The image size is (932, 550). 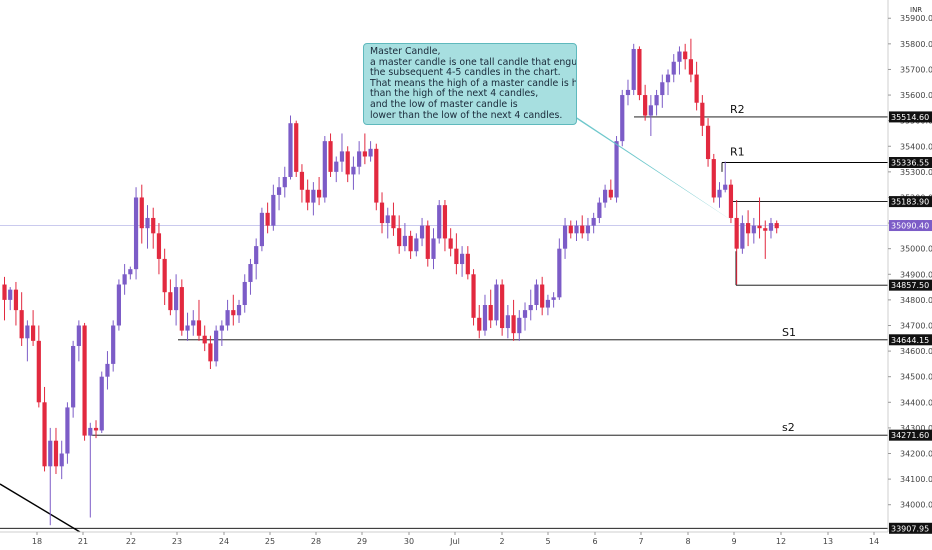 I want to click on trendline-layer, so click(x=40, y=508).